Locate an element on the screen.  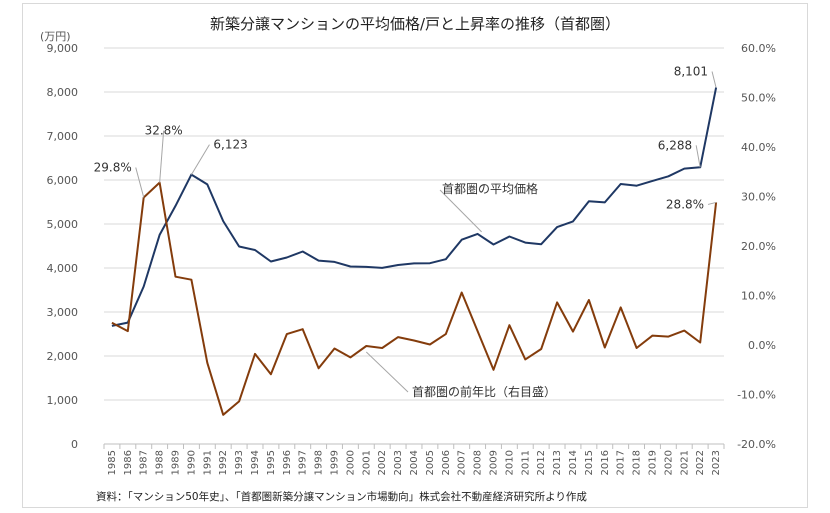
x-tick-label: 2006 is located at coordinates (446, 462).